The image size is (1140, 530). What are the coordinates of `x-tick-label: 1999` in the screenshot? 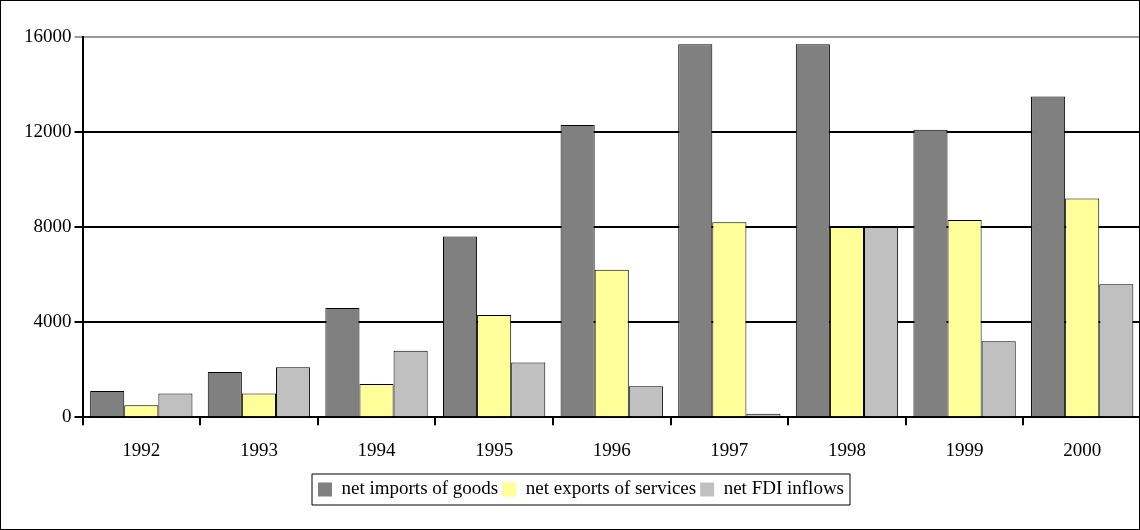 It's located at (964, 449).